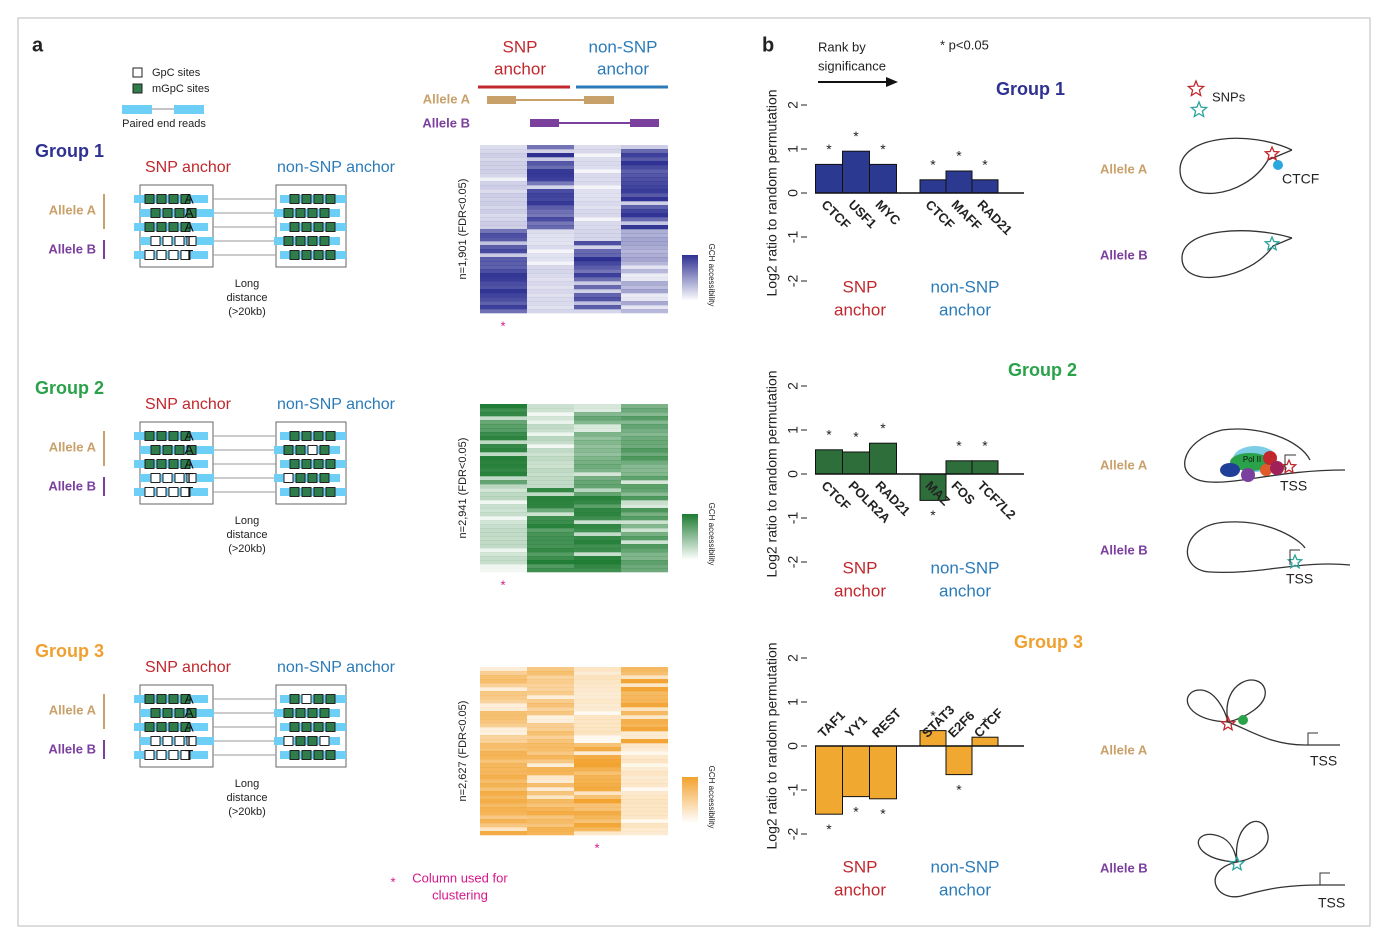  What do you see at coordinates (933, 186) in the screenshot?
I see `bar` at bounding box center [933, 186].